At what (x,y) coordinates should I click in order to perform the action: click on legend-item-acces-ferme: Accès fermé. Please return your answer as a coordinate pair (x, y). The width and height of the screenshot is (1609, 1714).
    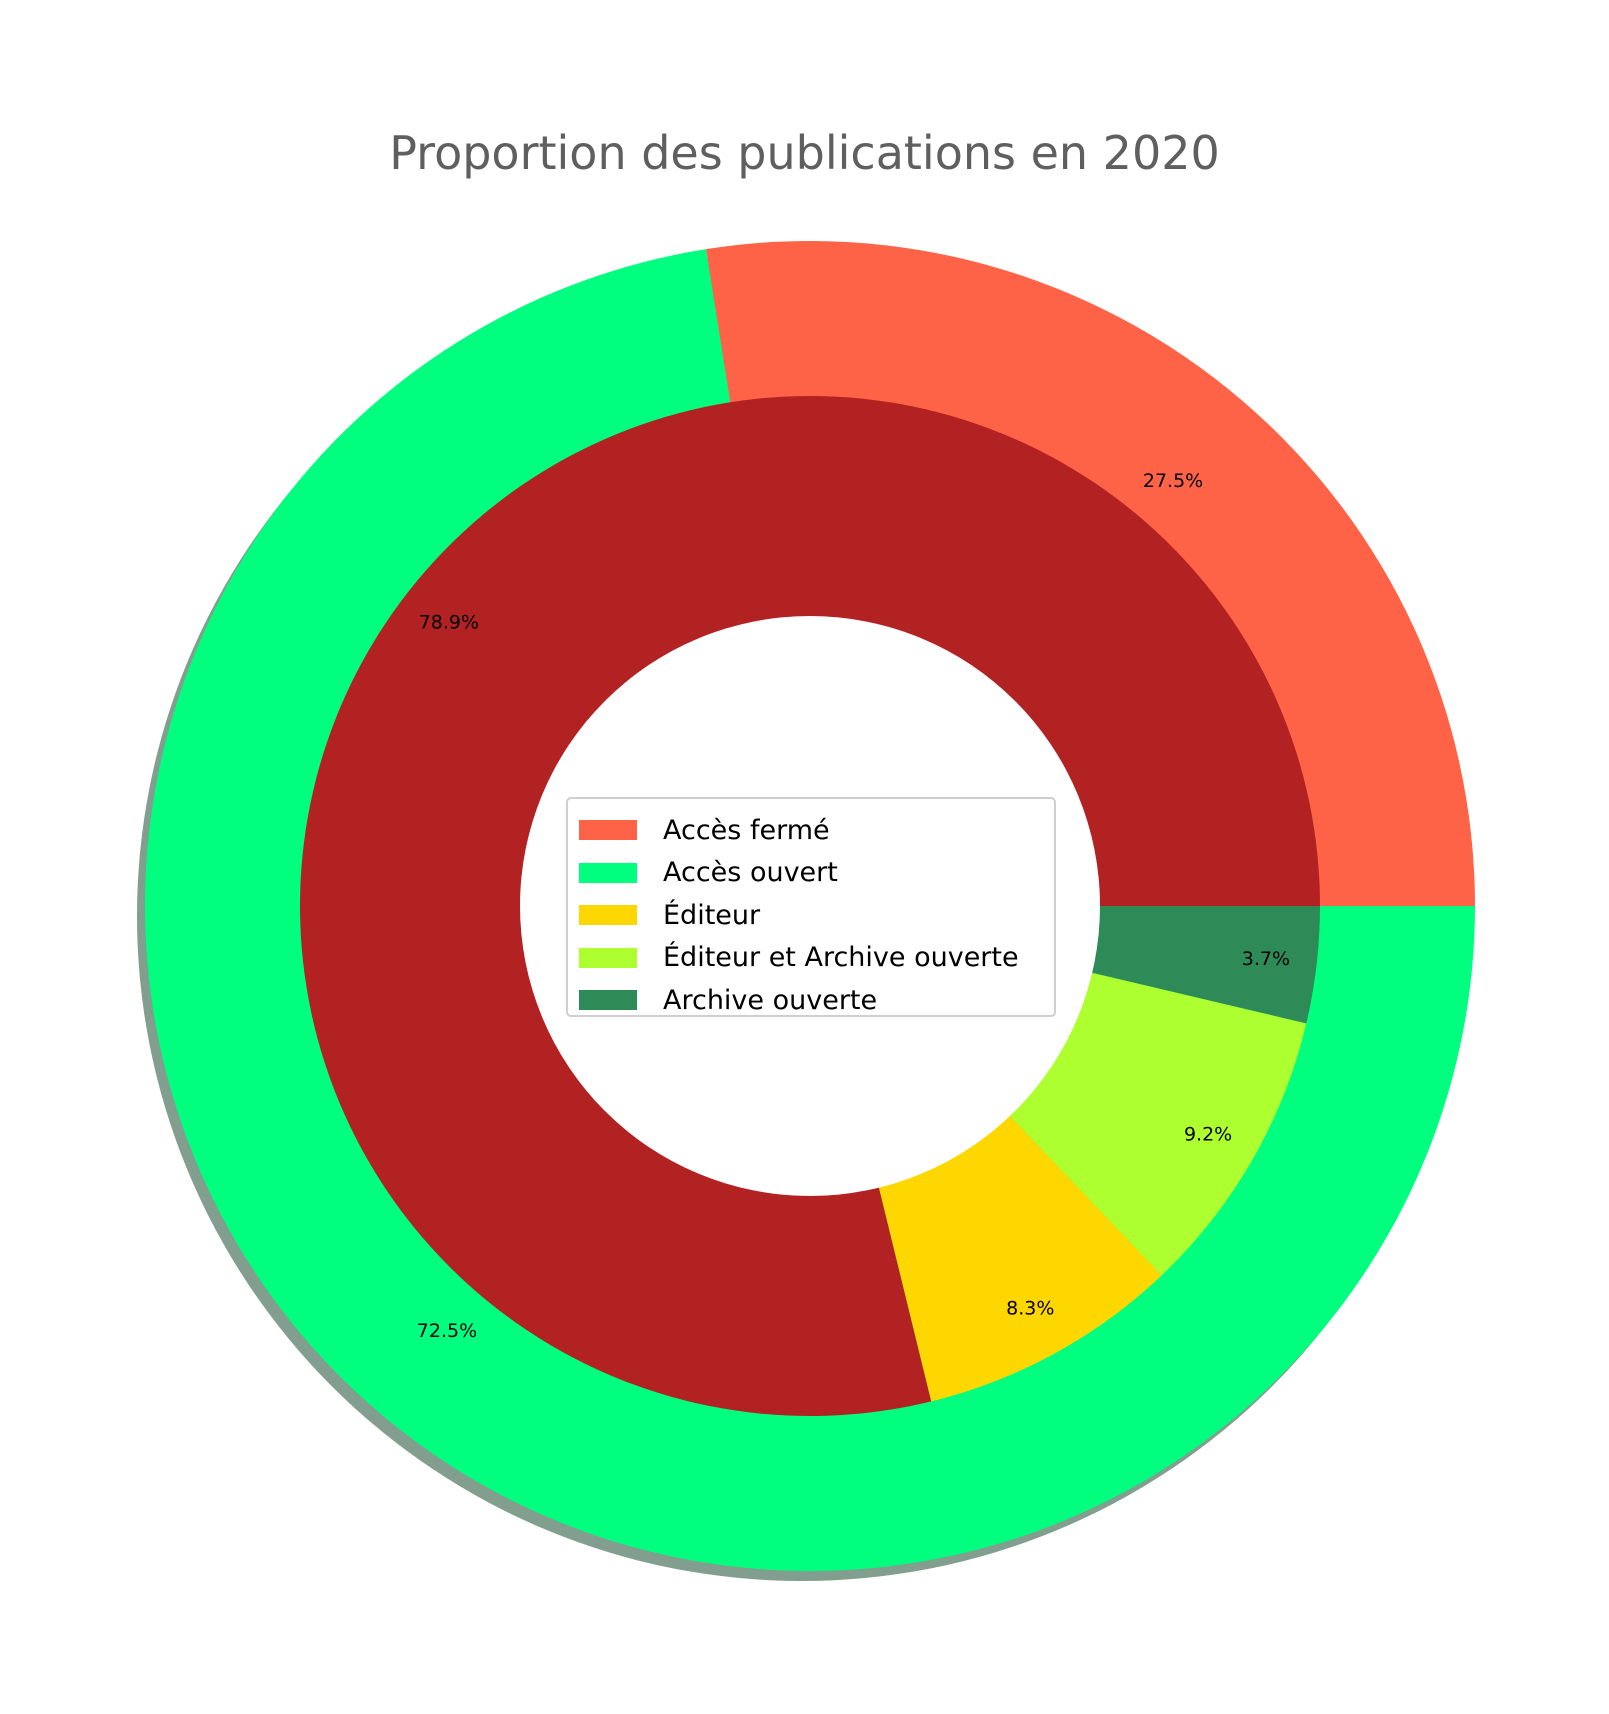
    Looking at the image, I should click on (811, 830).